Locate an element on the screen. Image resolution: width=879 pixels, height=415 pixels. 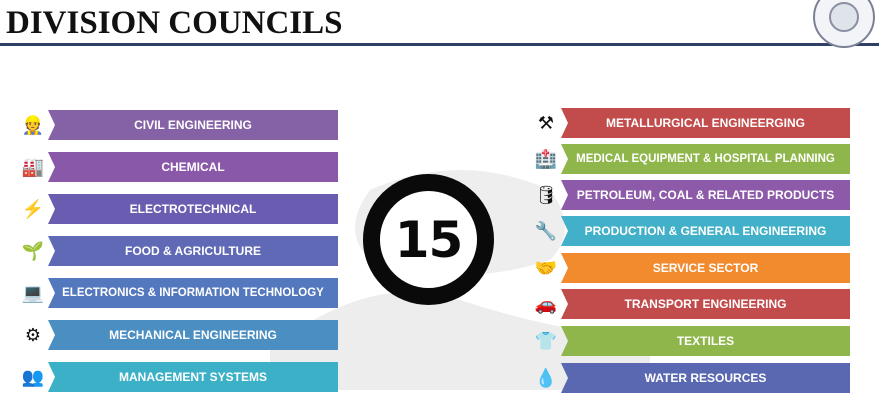
council-medical-equipment: 🏥 MEDICAL EQUIPMENT & HOSPITAL PLANNING is located at coordinates (691, 159).